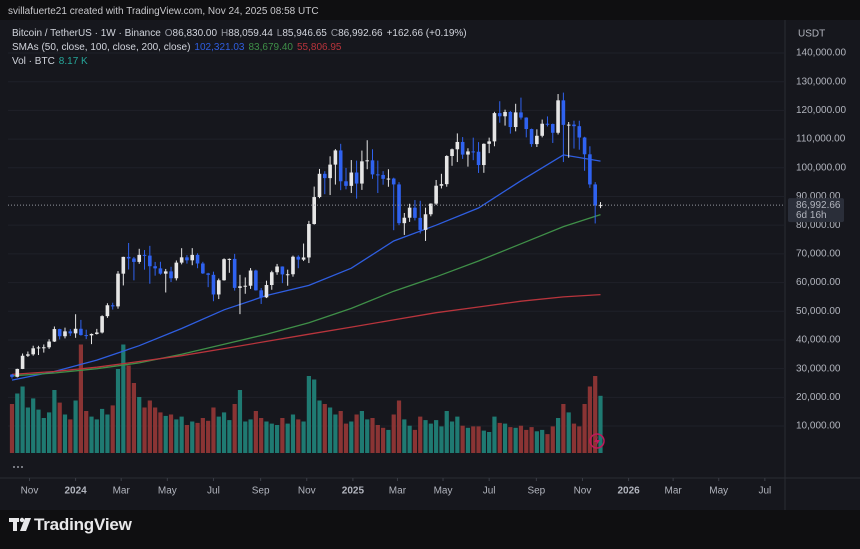 The image size is (860, 549). What do you see at coordinates (319, 47) in the screenshot?
I see `sma-value: 55,806.95` at bounding box center [319, 47].